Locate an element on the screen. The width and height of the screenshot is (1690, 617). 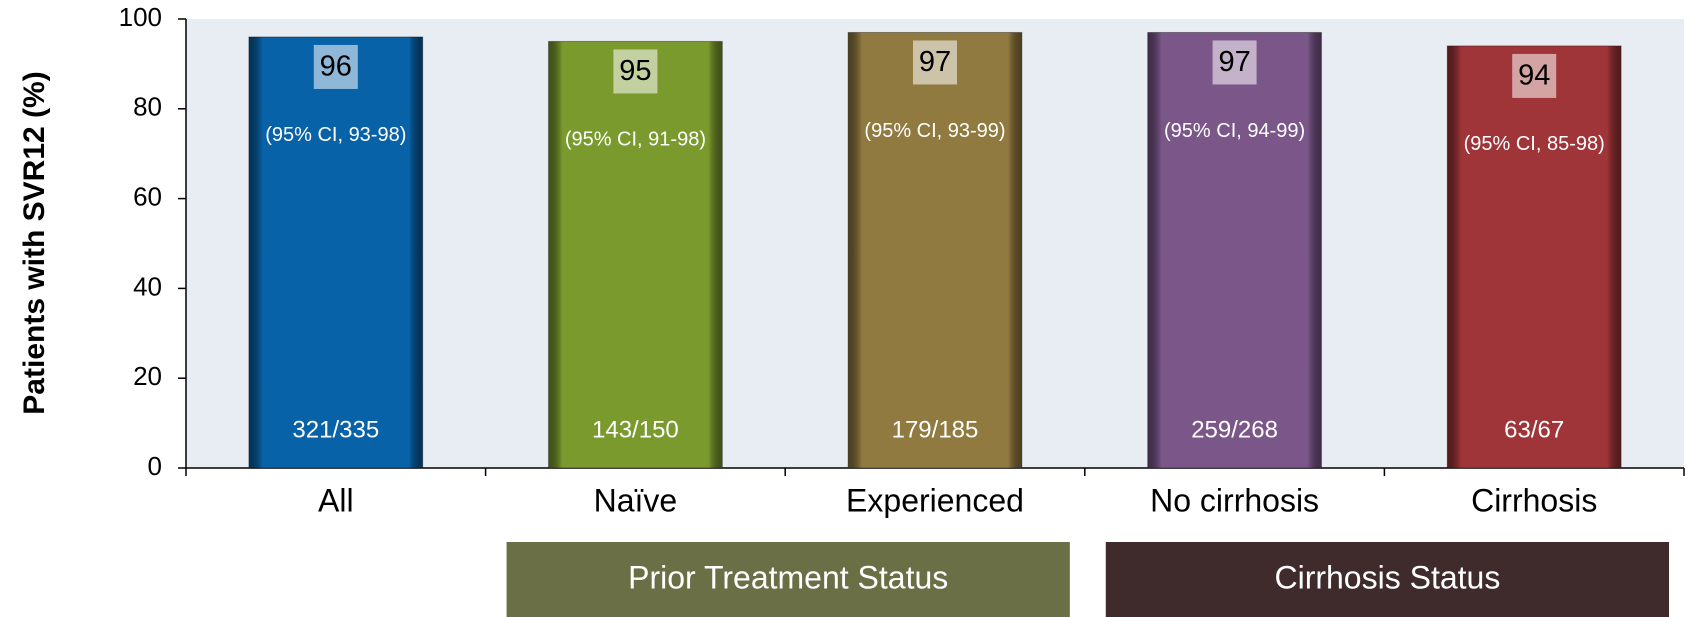
n-label: 179/185 is located at coordinates (935, 429).